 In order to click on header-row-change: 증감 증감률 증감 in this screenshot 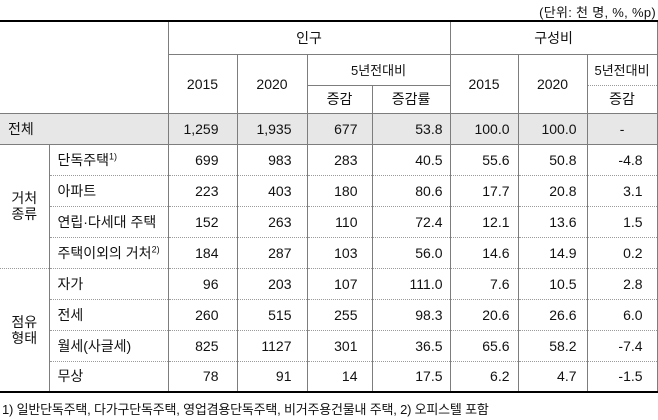, I will do `click(329, 99)`.